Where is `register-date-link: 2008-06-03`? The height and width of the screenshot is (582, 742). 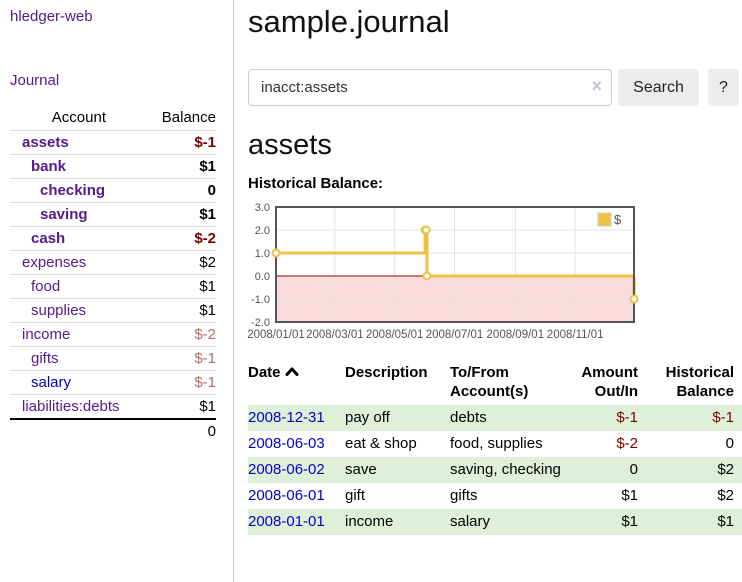
register-date-link: 2008-06-03 is located at coordinates (286, 443).